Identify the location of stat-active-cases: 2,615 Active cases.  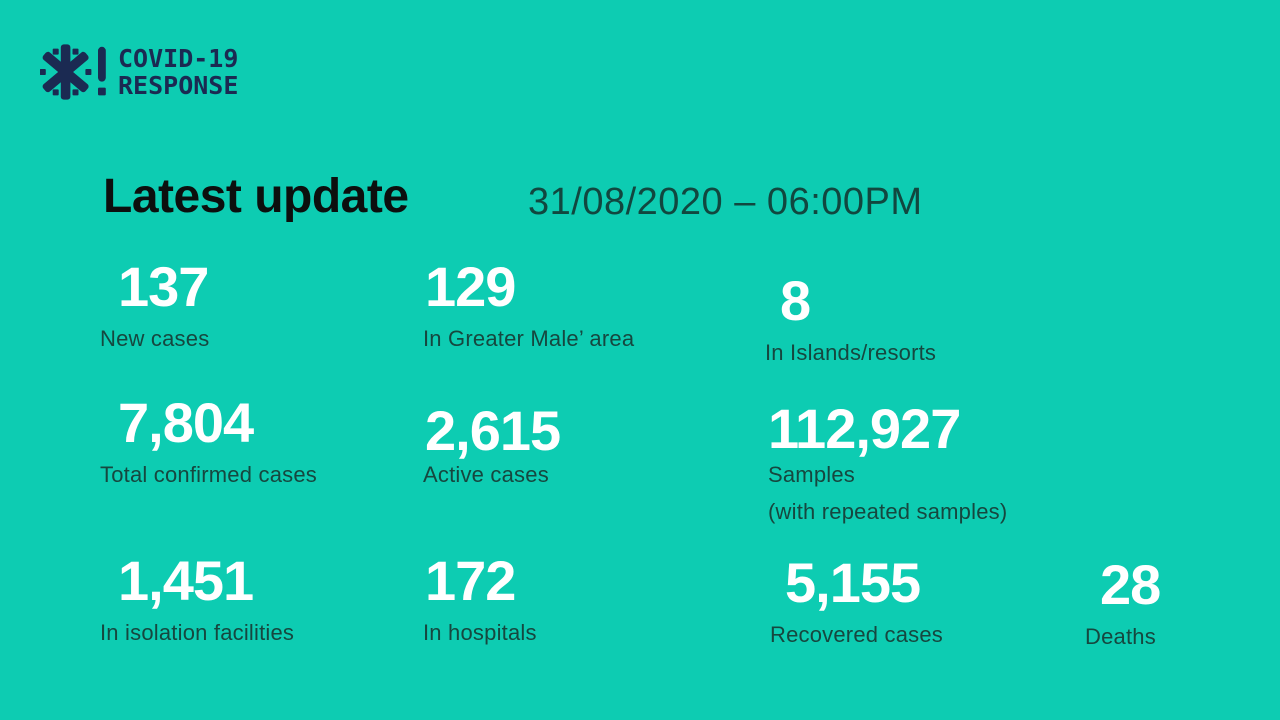
(492, 443).